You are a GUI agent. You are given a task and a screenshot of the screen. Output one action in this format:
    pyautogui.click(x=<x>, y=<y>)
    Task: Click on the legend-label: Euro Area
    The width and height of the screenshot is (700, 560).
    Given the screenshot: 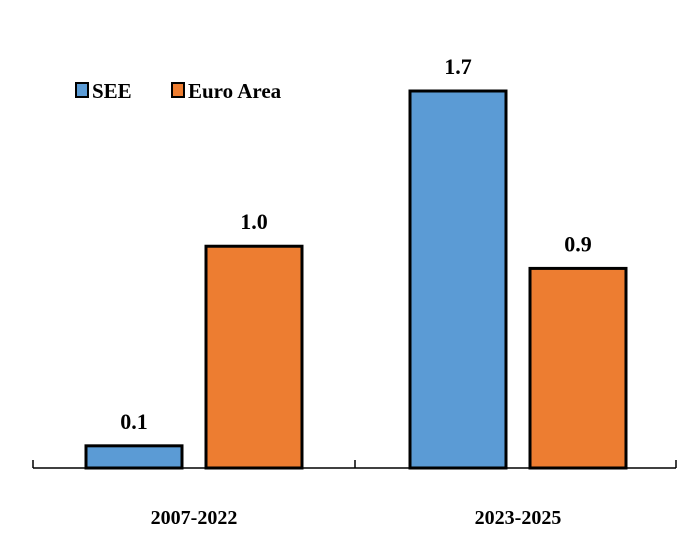 What is the action you would take?
    pyautogui.click(x=235, y=91)
    